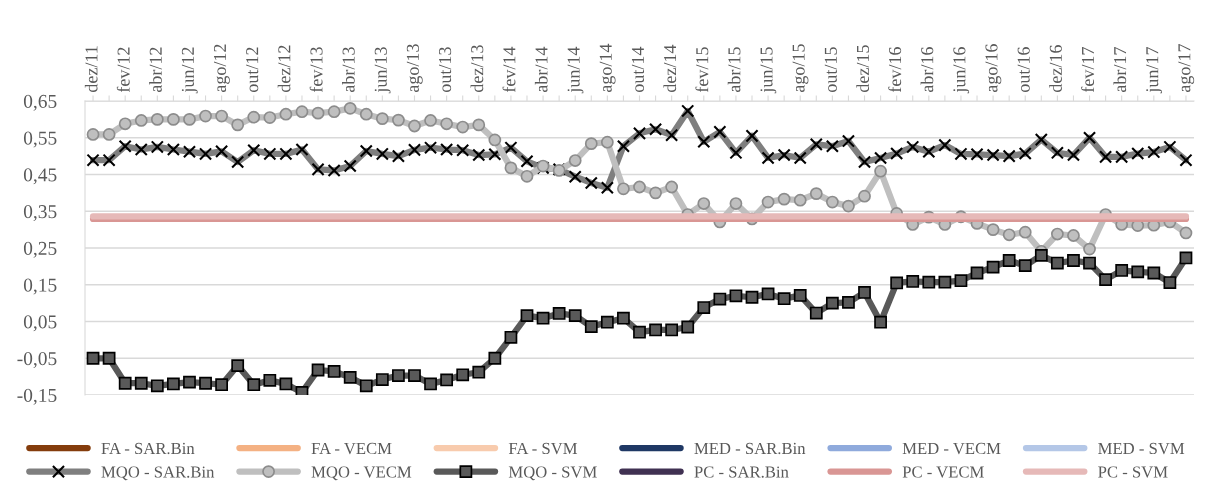 This screenshot has width=1214, height=501. I want to click on x-tick-label: fev/12, so click(123, 70).